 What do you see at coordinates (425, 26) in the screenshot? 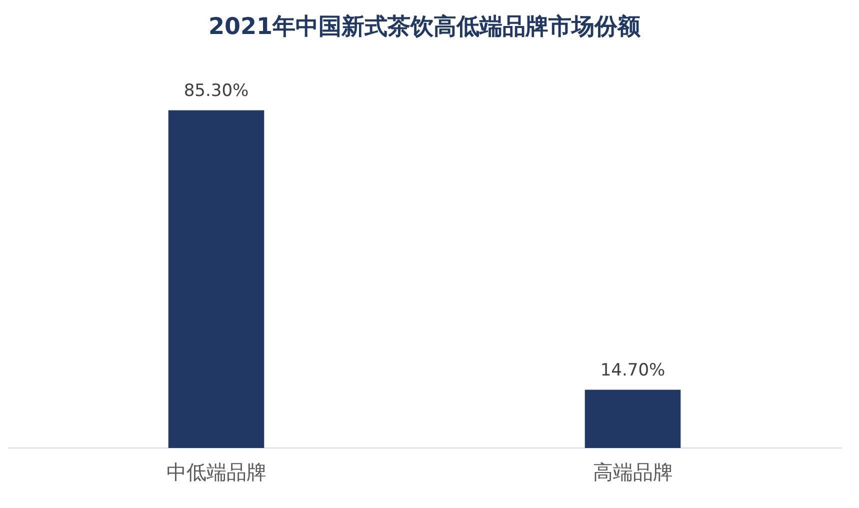
I see `chart-title: 2021年中国新式茶饮高低端品牌市场份额` at bounding box center [425, 26].